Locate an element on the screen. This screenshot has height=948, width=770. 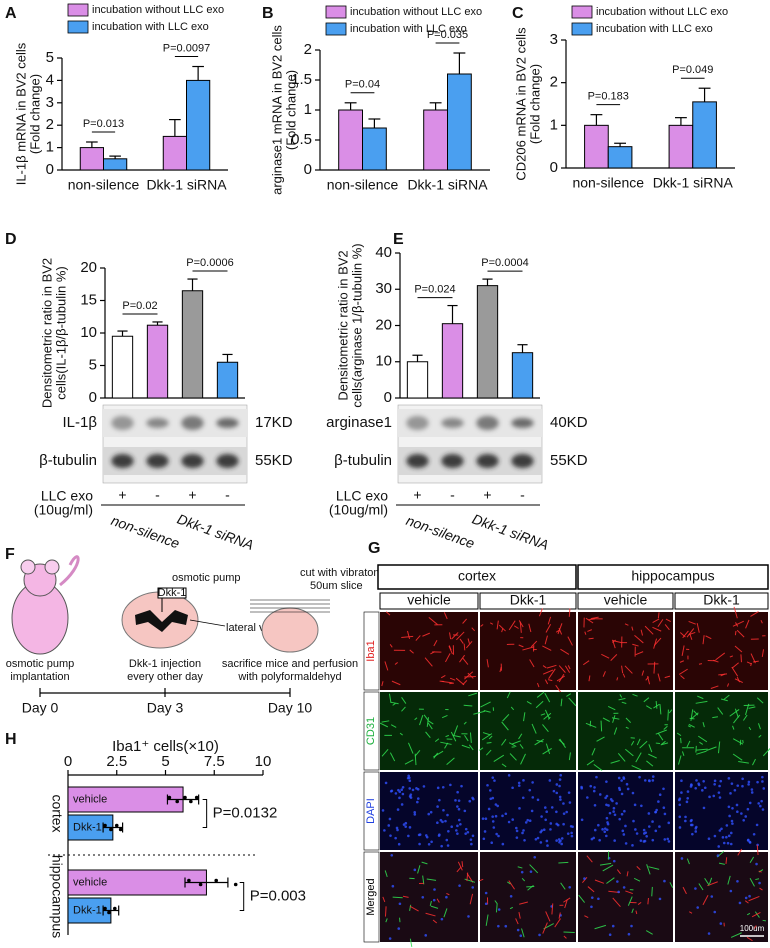
y-tick-label: 0 is located at coordinates (388, 397).